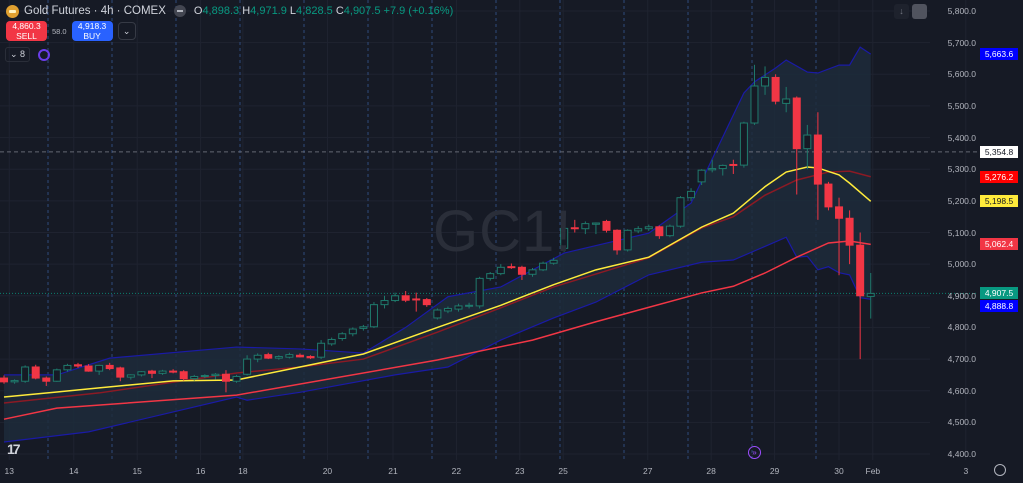 Image resolution: width=1023 pixels, height=483 pixels. I want to click on sell-button: 4,860.3 SELL, so click(26, 31).